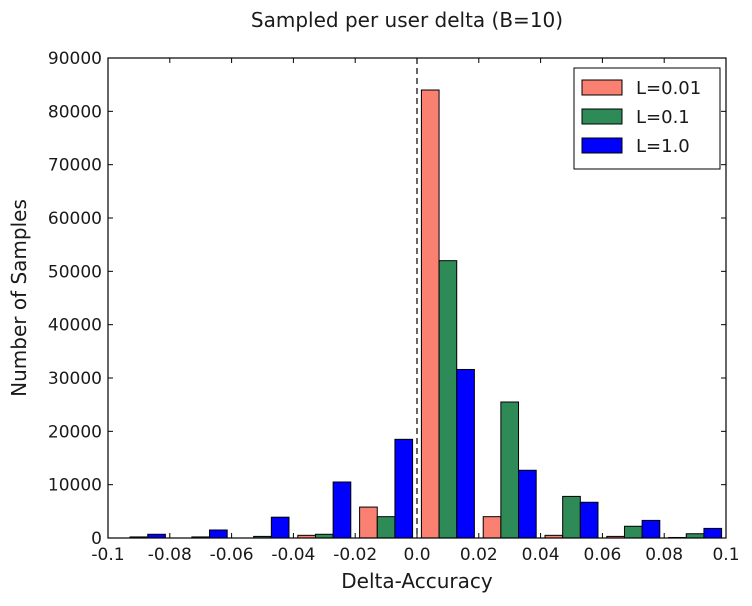  Describe the element at coordinates (668, 88) in the screenshot. I see `legend-label: L=0.01` at that location.